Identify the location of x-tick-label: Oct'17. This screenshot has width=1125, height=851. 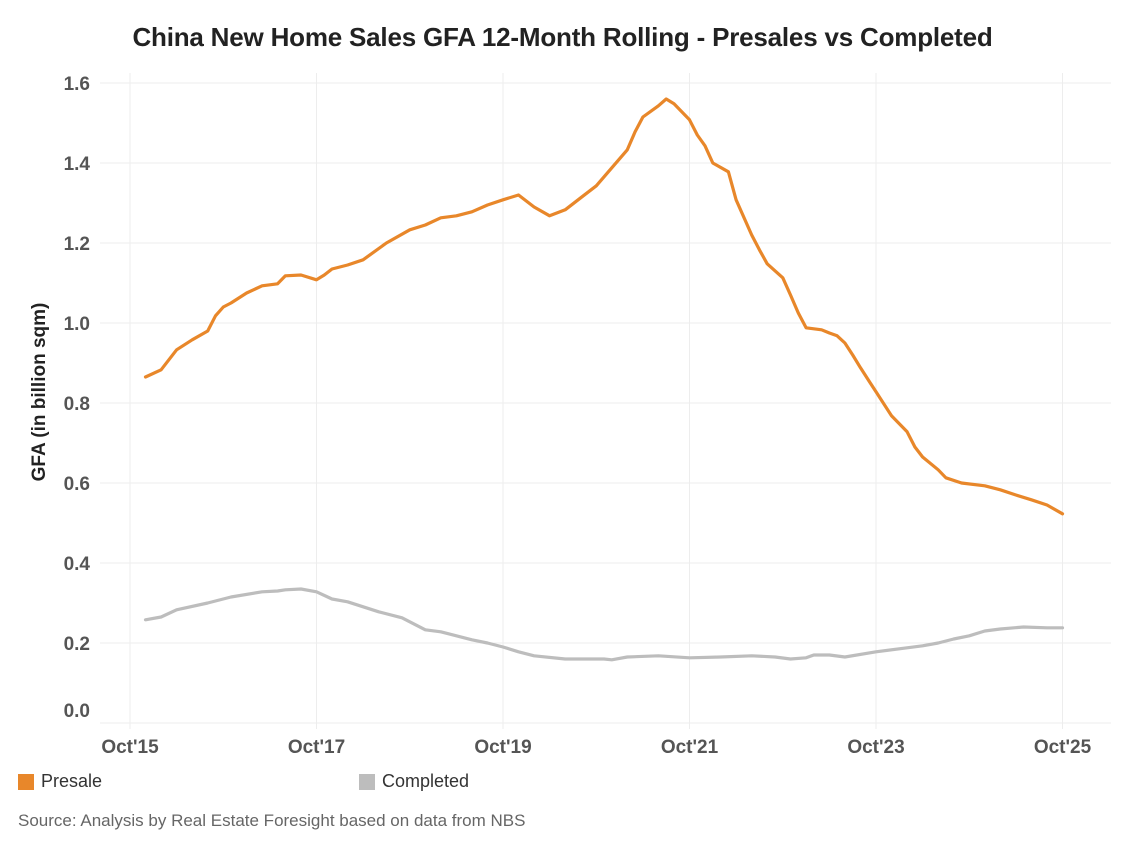
(316, 747).